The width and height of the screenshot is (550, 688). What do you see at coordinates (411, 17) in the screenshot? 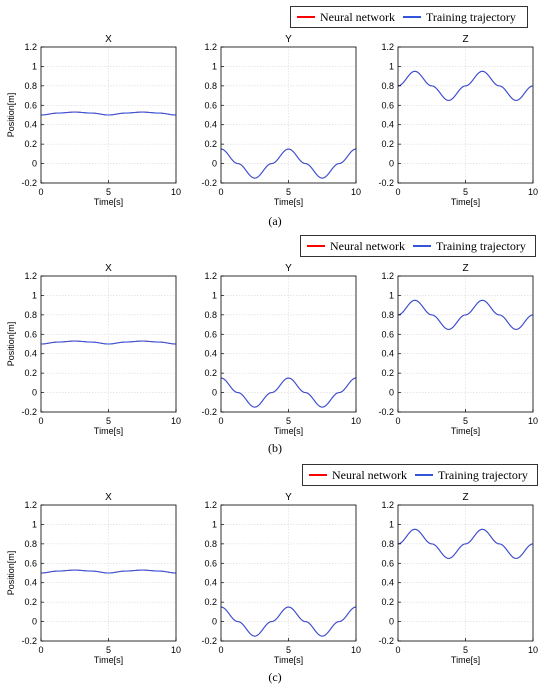
I see `legend-swatch-training-trajectory` at bounding box center [411, 17].